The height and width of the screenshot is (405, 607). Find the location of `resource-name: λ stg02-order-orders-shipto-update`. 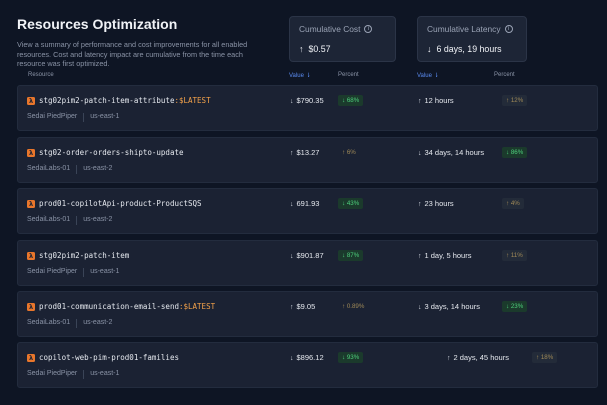

resource-name: λ stg02-order-orders-shipto-update is located at coordinates (105, 152).